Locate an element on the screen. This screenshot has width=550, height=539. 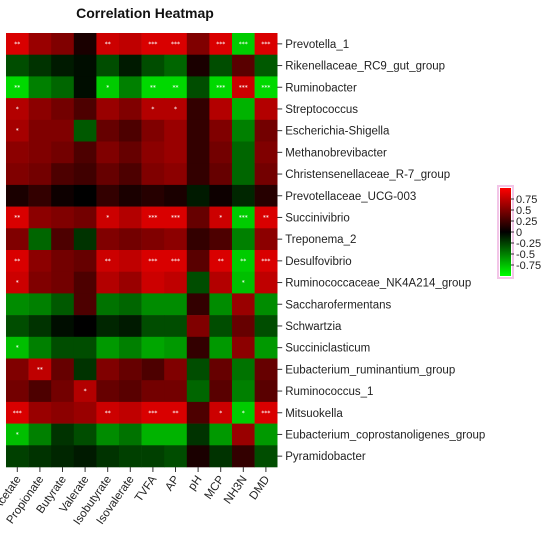
row-label: Ruminococcus_1 is located at coordinates (329, 392).